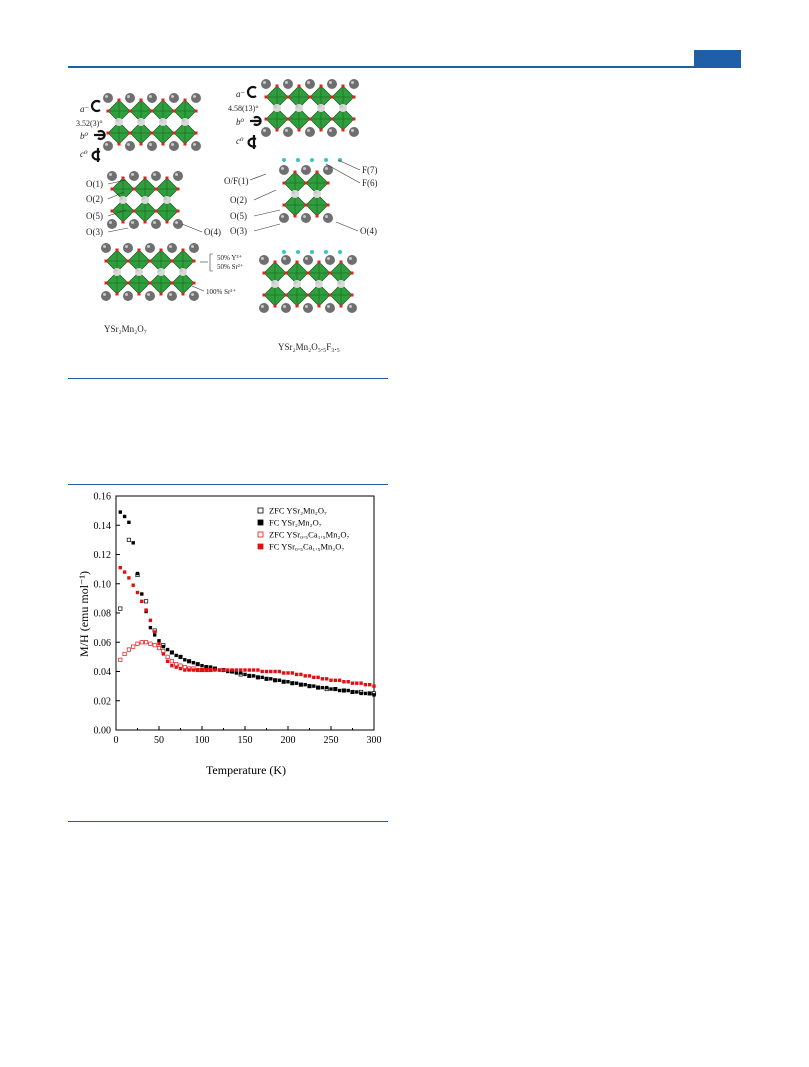 The height and width of the screenshot is (1067, 809). What do you see at coordinates (94, 232) in the screenshot?
I see `label-o3-left: O(3)` at bounding box center [94, 232].